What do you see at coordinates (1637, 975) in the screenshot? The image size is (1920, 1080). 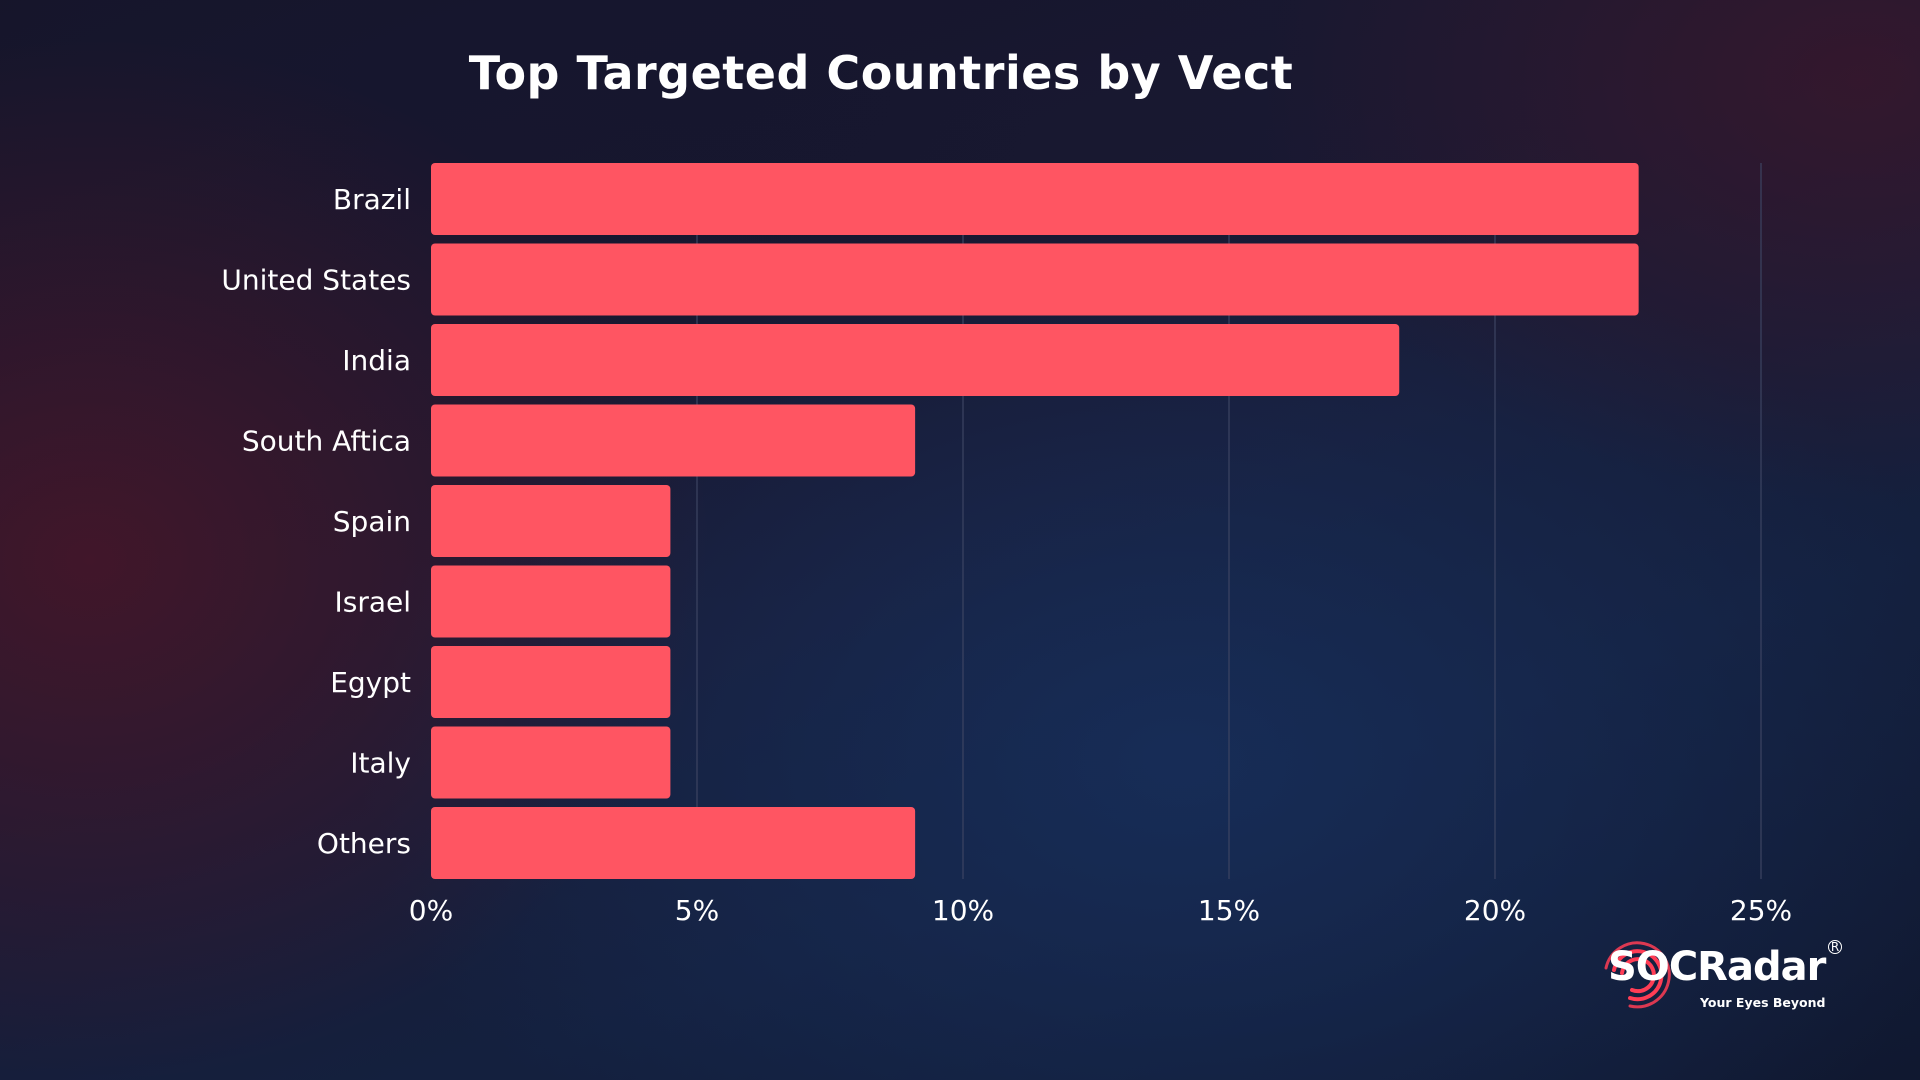 I see `radar-waves-icon` at bounding box center [1637, 975].